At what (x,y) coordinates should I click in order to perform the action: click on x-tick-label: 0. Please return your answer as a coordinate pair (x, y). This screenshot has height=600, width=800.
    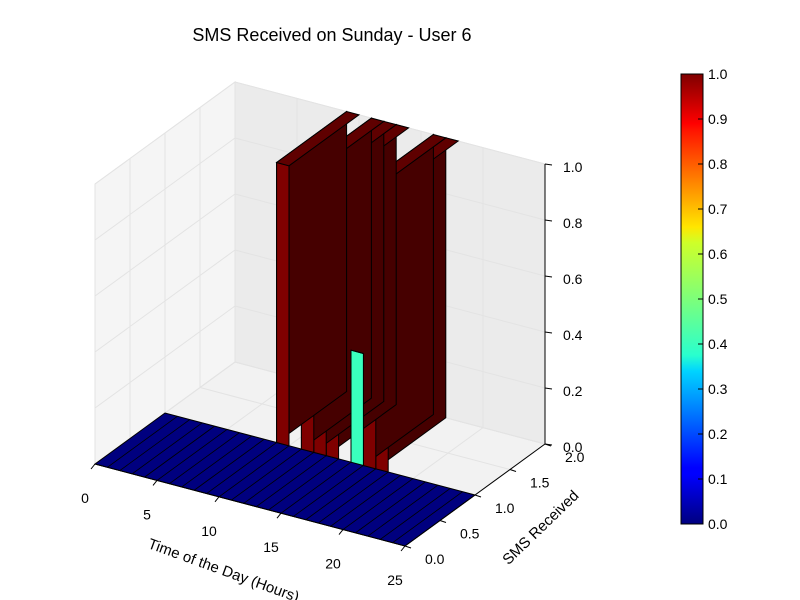
    Looking at the image, I should click on (85, 498).